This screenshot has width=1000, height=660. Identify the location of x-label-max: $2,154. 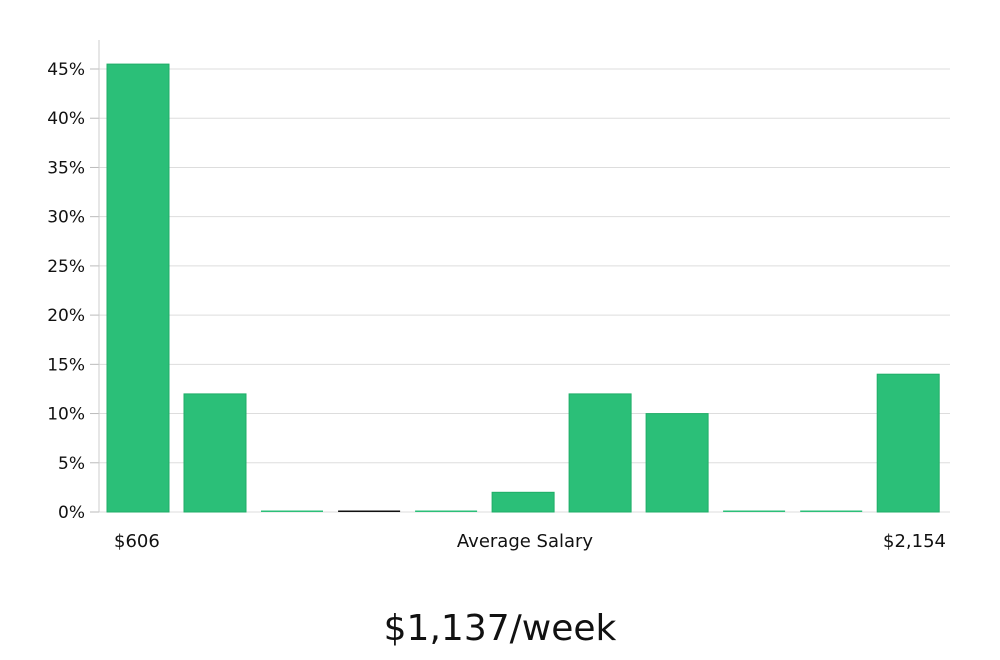
(914, 541).